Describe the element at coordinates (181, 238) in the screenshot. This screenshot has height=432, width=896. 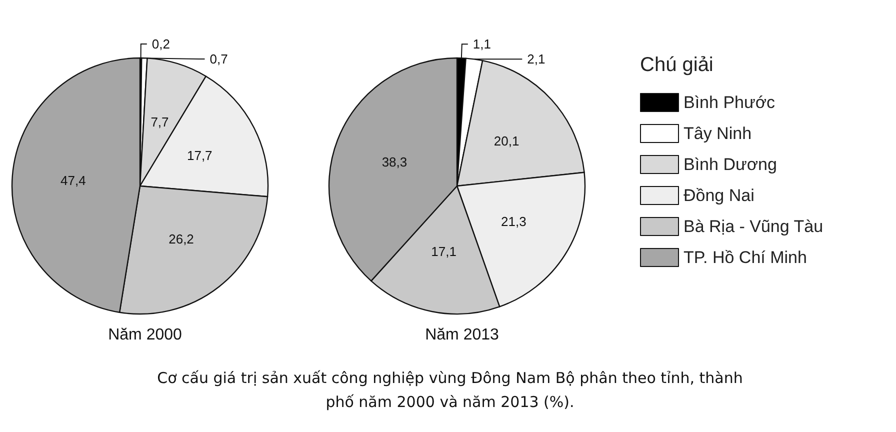
I see `data-label: 26,2` at that location.